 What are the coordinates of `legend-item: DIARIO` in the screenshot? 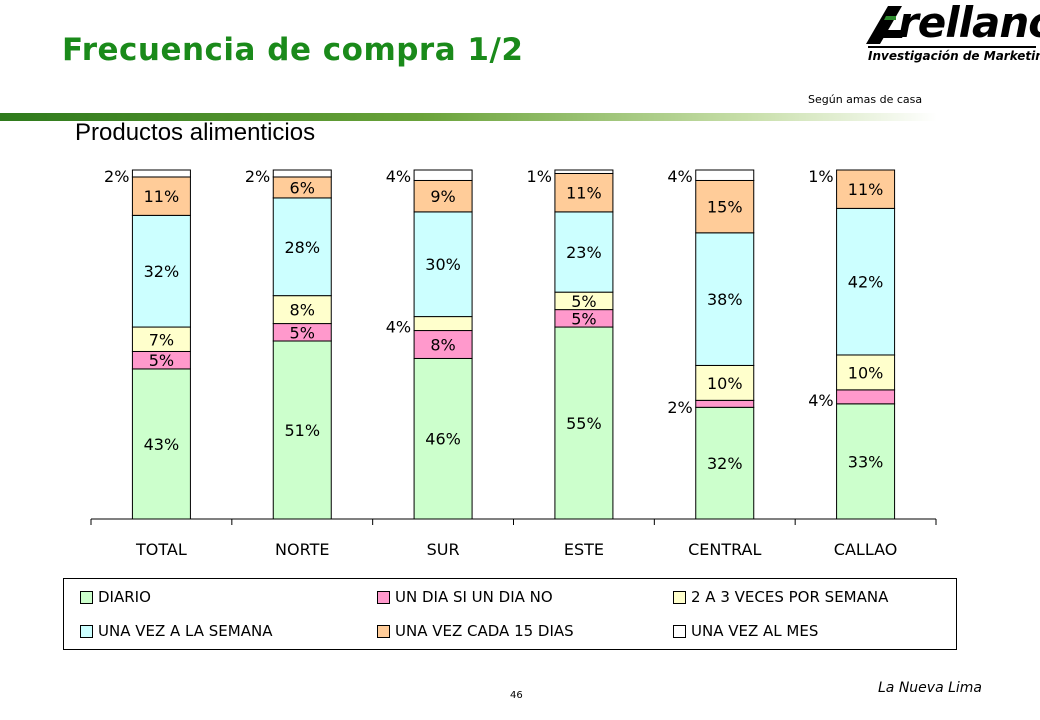 It's located at (115, 597).